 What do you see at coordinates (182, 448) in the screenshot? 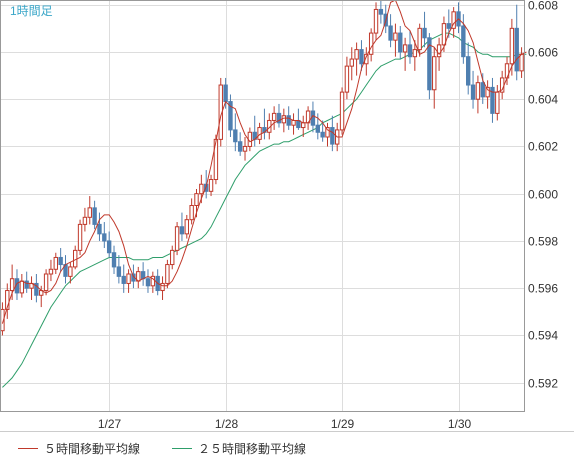
I see `legend-swatch-ma25` at bounding box center [182, 448].